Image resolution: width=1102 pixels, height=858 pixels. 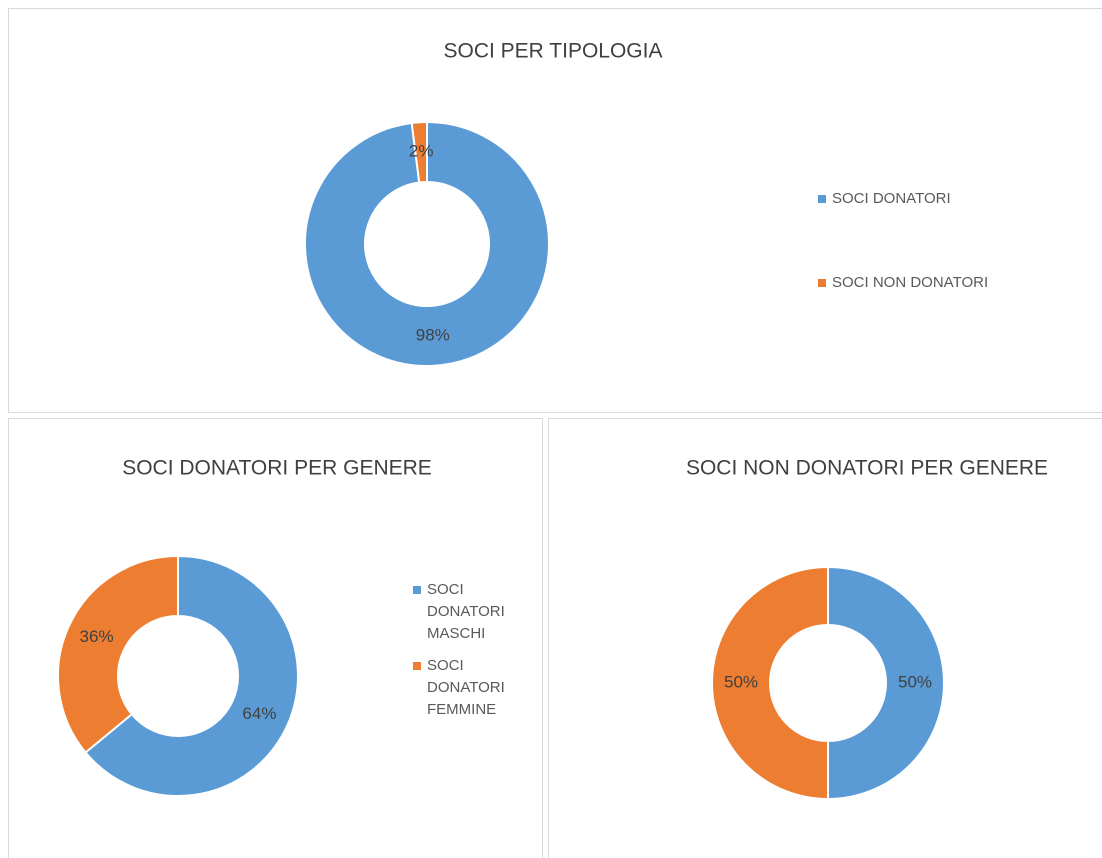 What do you see at coordinates (891, 198) in the screenshot?
I see `legend-label: SOCI DONATORI` at bounding box center [891, 198].